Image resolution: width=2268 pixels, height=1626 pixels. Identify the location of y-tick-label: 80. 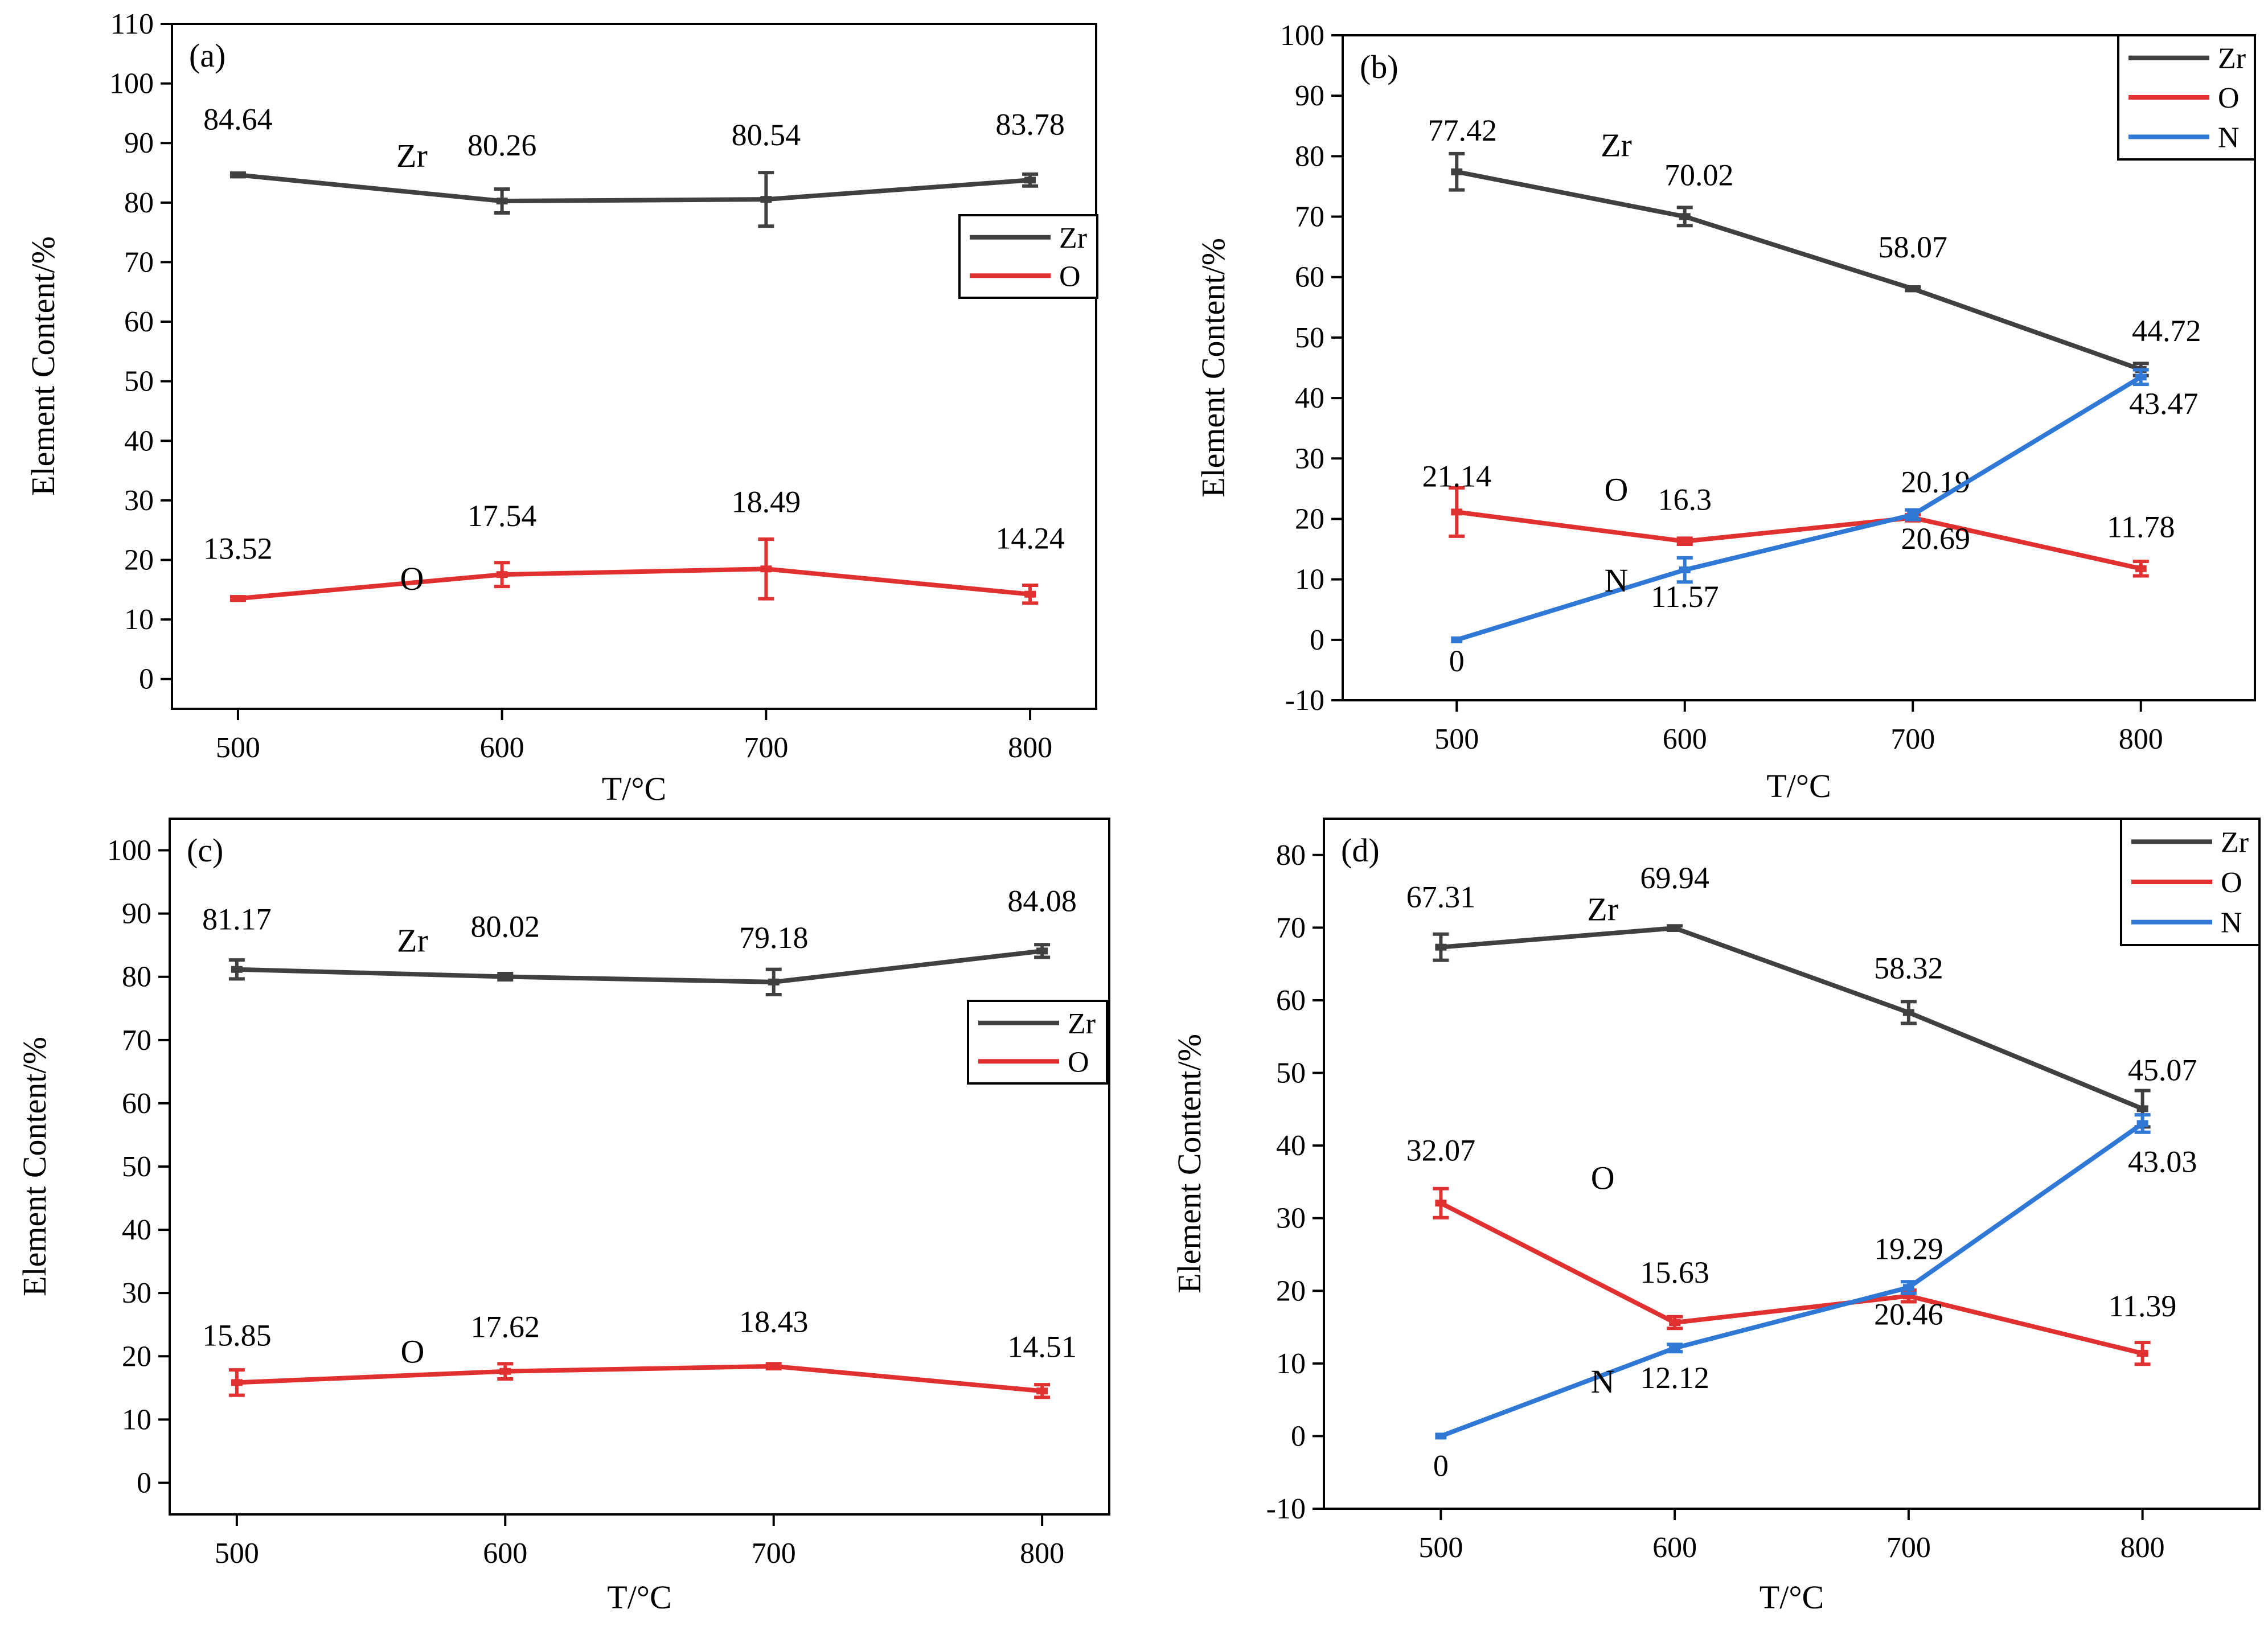
(1309, 156).